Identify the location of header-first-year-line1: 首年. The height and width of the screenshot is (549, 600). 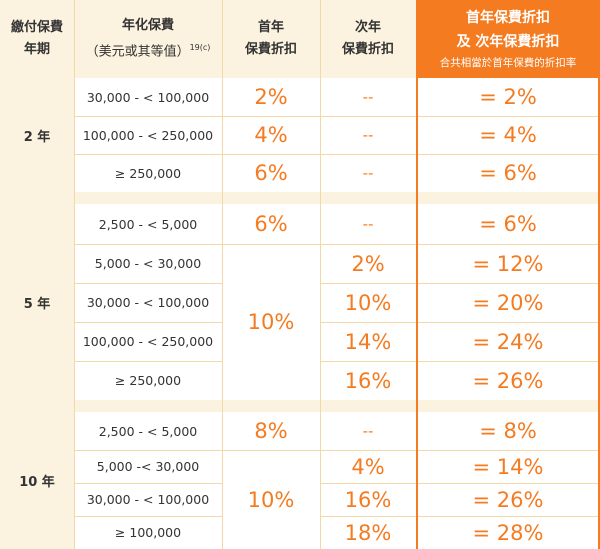
(270, 27).